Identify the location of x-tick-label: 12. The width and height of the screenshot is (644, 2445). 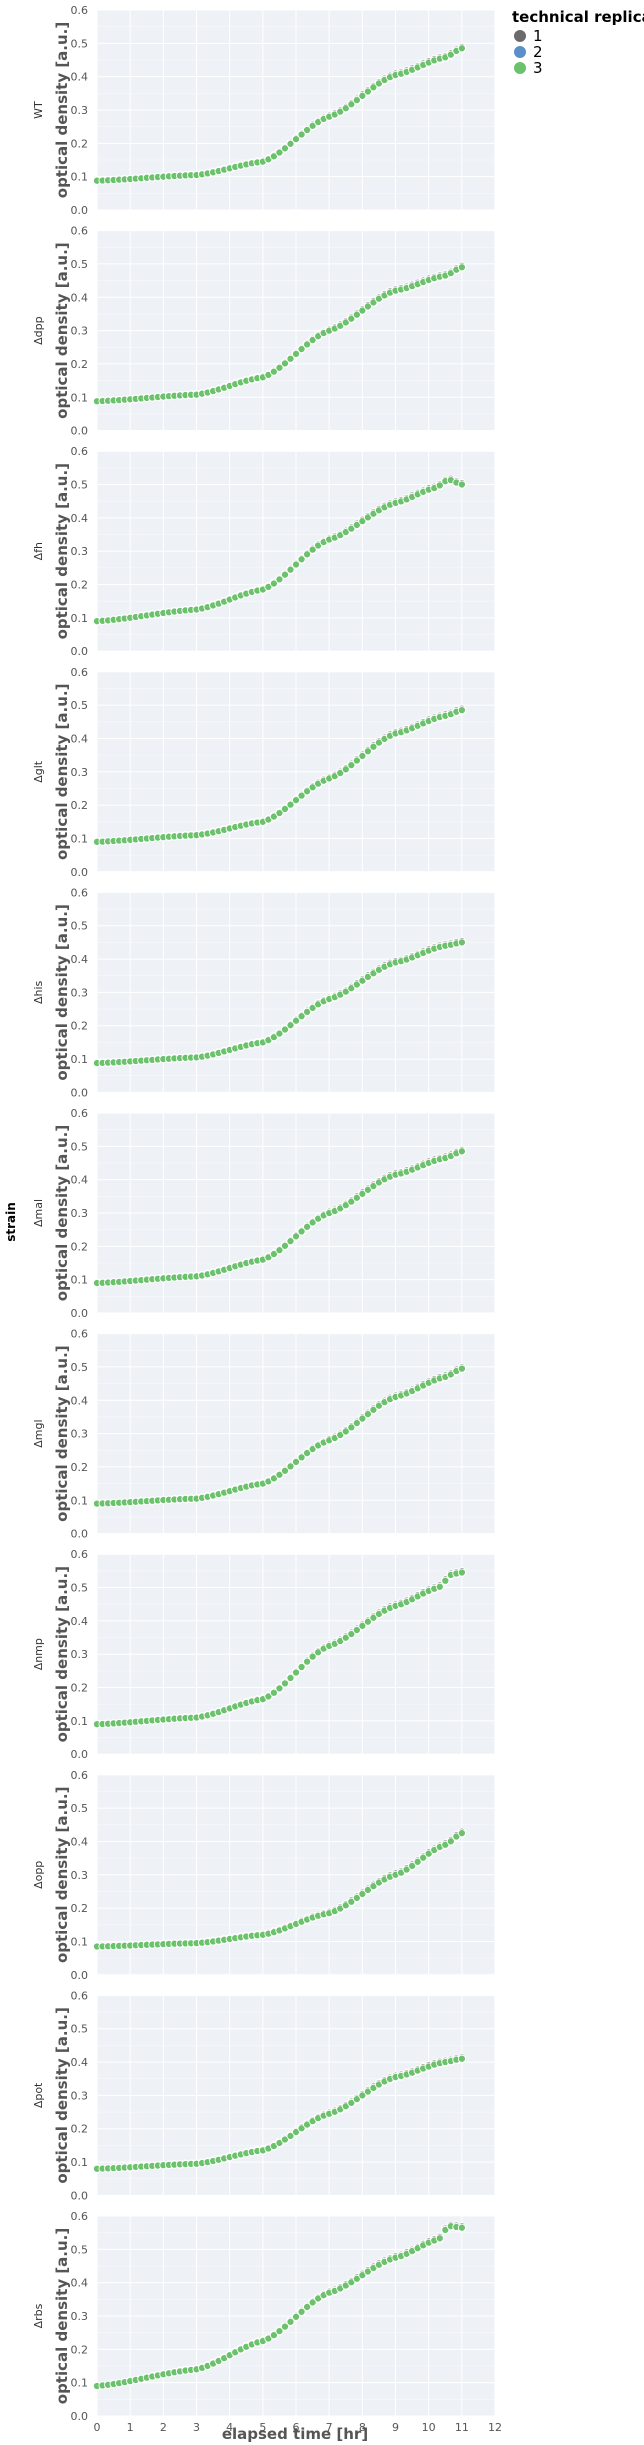
(495, 2427).